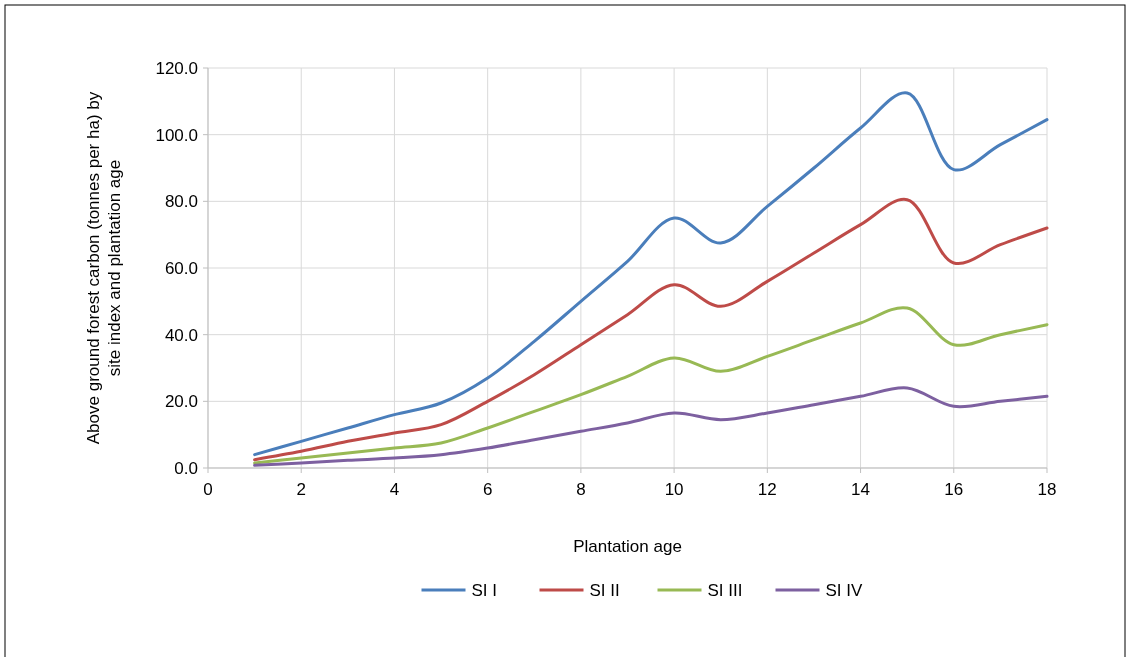  I want to click on legend-label: SI I, so click(484, 590).